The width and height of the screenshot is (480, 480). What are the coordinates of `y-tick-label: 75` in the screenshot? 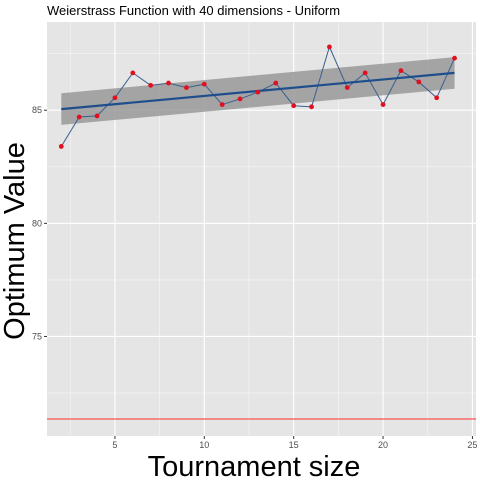 It's located at (37, 336).